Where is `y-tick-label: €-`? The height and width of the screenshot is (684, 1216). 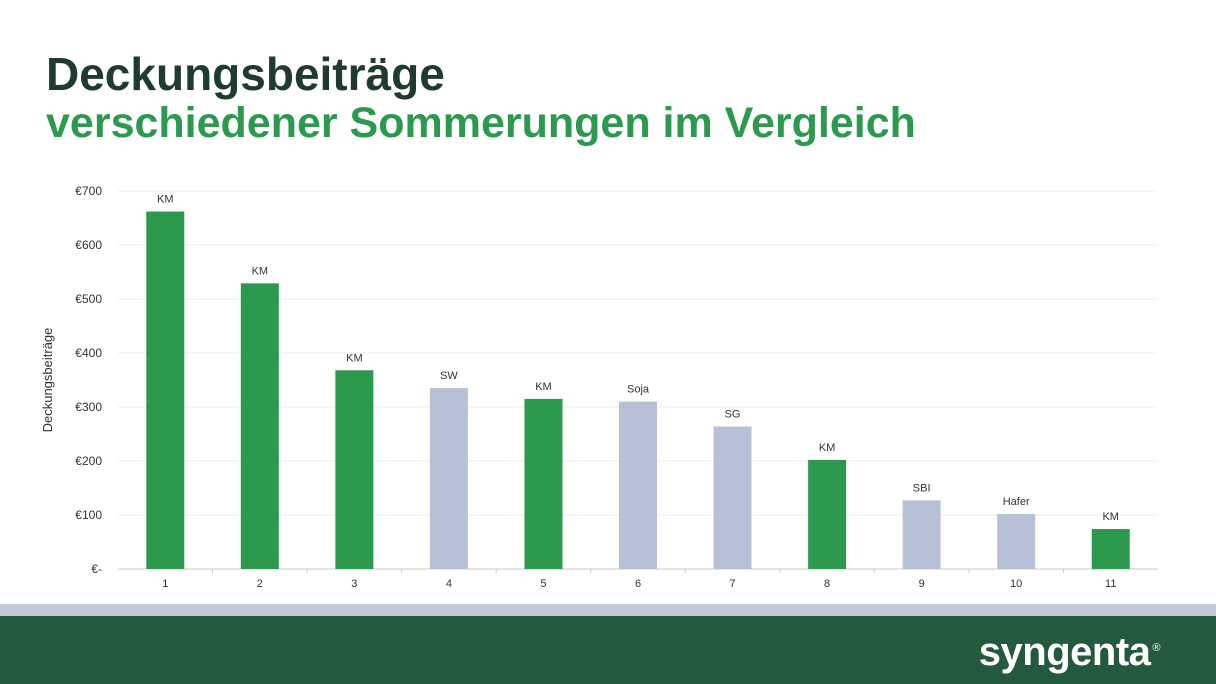 y-tick-label: €- is located at coordinates (96, 569).